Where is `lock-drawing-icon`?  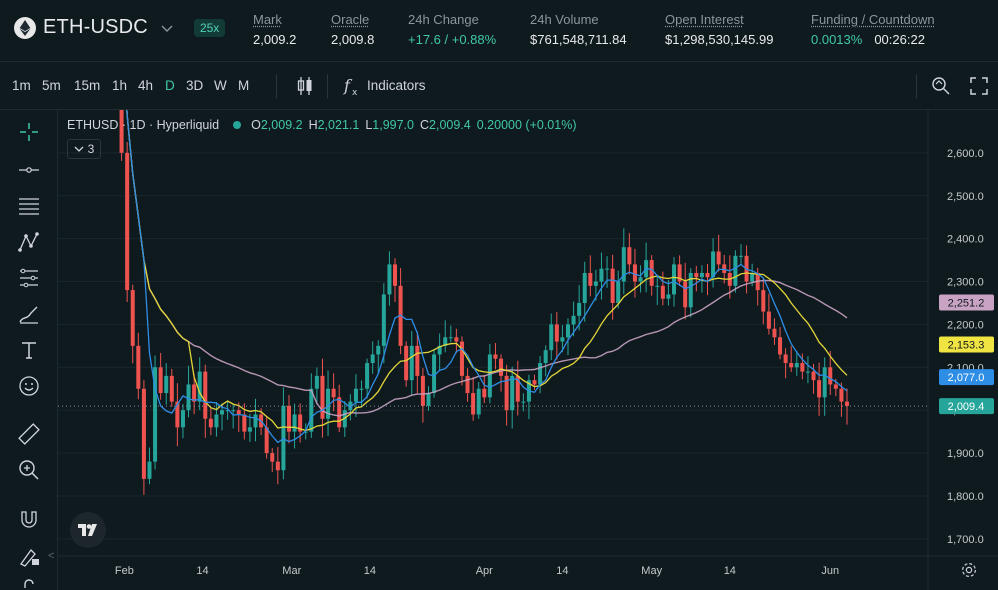 lock-drawing-icon is located at coordinates (29, 556).